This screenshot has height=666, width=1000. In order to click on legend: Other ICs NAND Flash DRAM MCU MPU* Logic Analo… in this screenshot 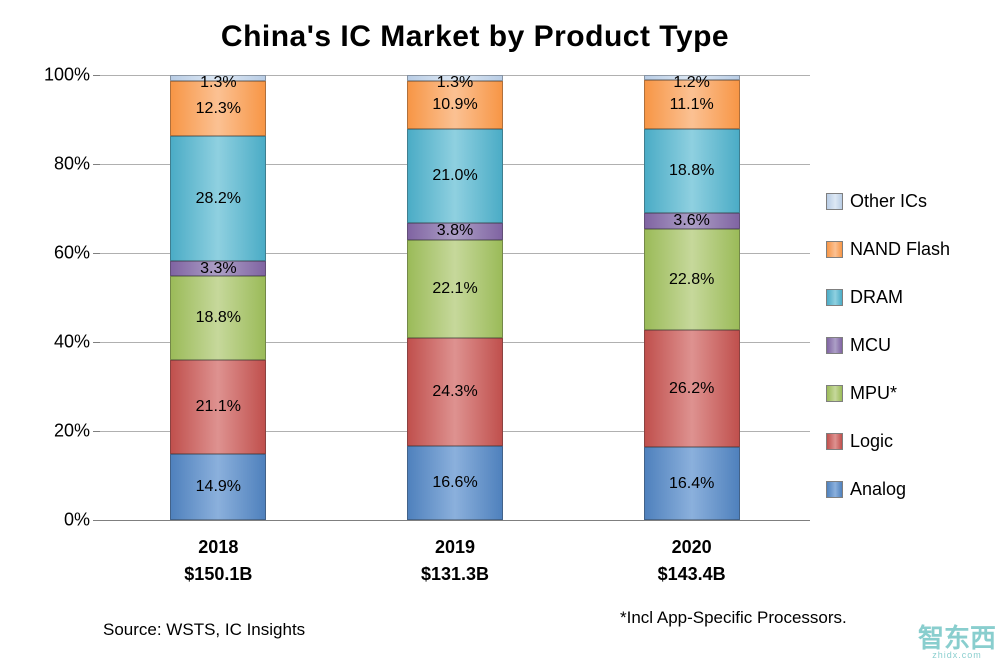, I will do `click(888, 345)`.